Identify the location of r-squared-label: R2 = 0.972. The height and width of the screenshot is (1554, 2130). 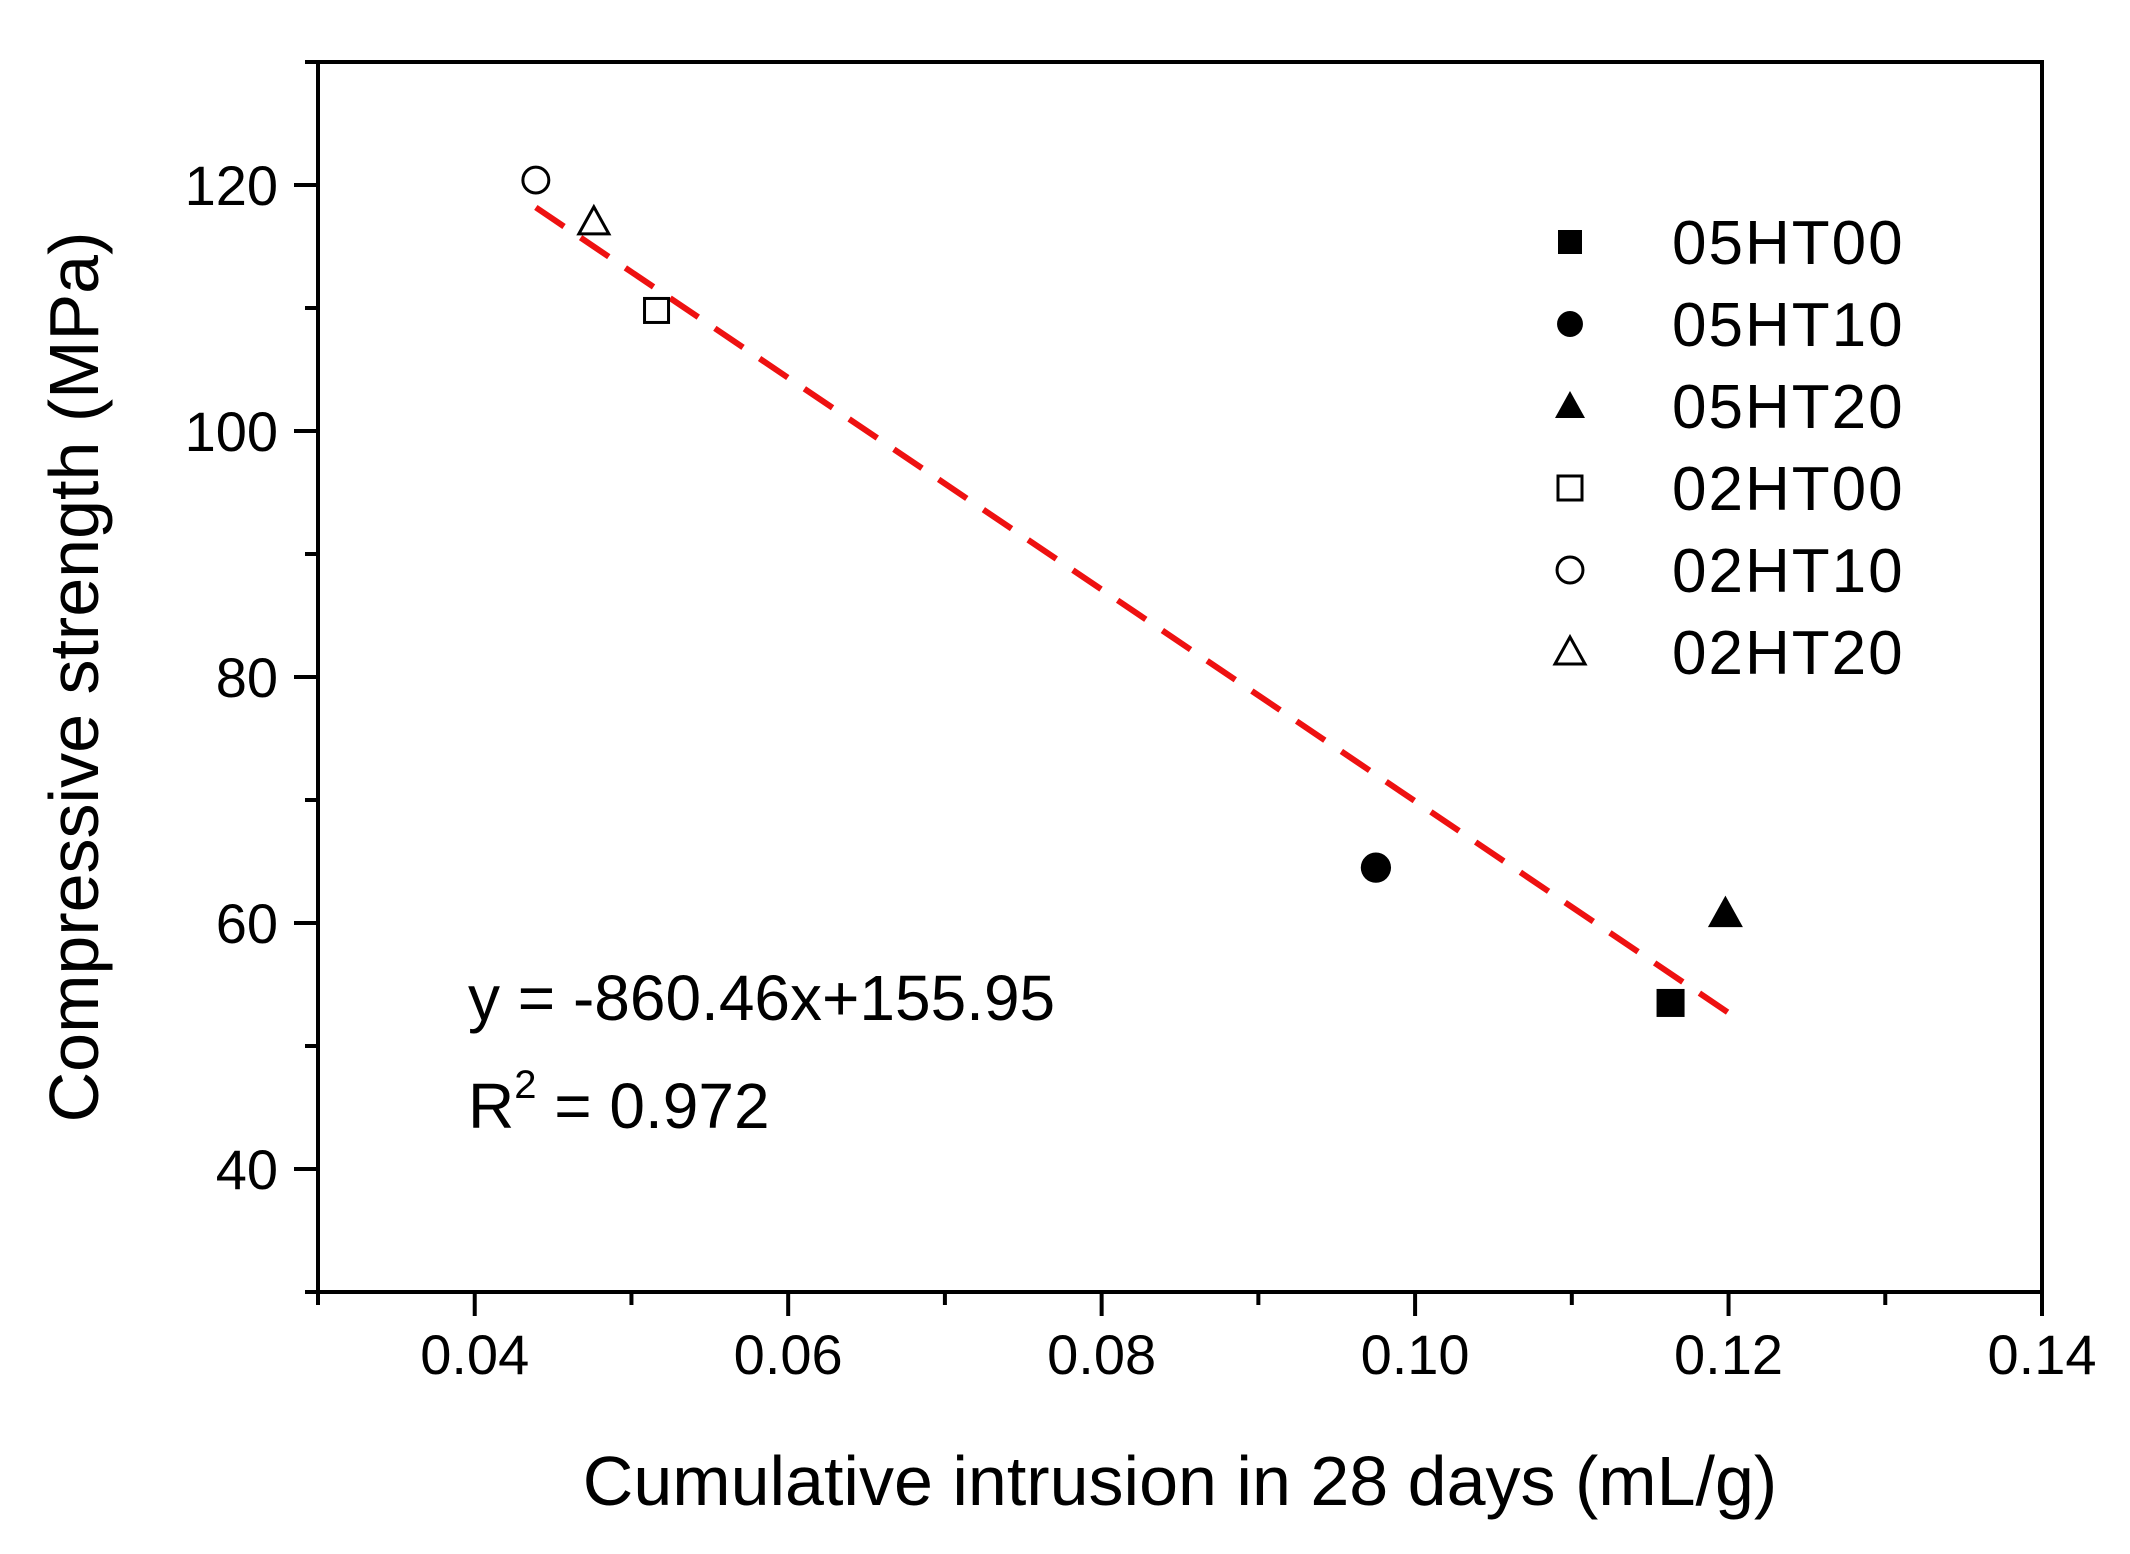
(619, 1102).